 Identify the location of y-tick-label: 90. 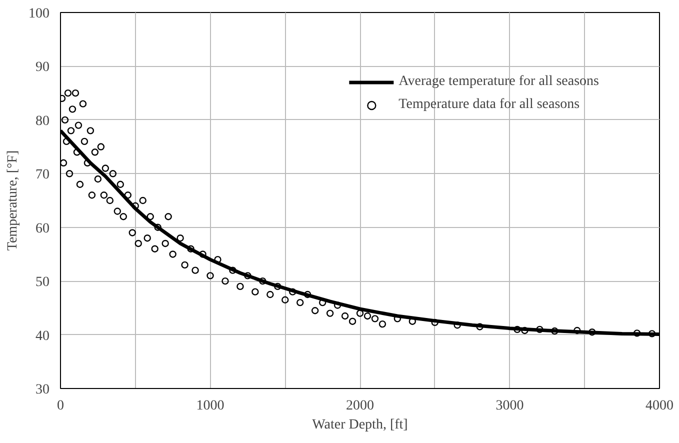
(43, 68).